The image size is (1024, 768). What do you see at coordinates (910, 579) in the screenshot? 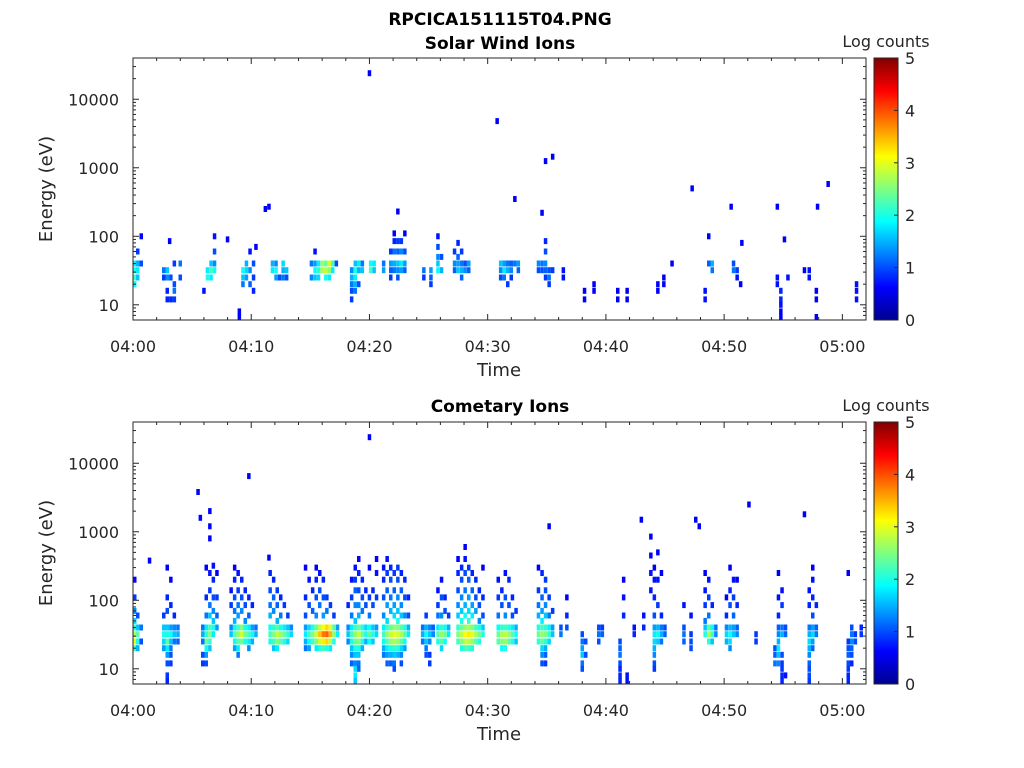
I see `colorbar-tick-label: 2` at bounding box center [910, 579].